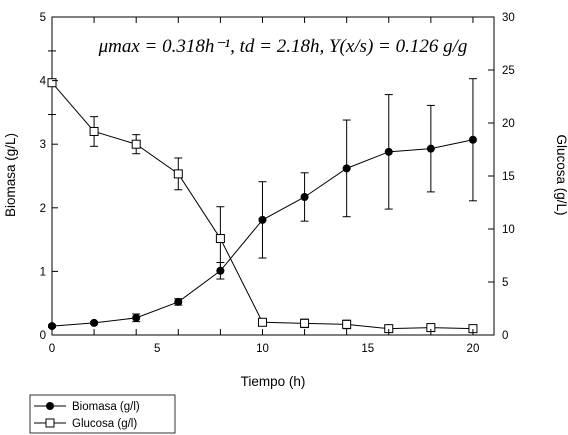  What do you see at coordinates (104, 424) in the screenshot?
I see `legend-label-glucosa: Glucosa (g/l)` at bounding box center [104, 424].